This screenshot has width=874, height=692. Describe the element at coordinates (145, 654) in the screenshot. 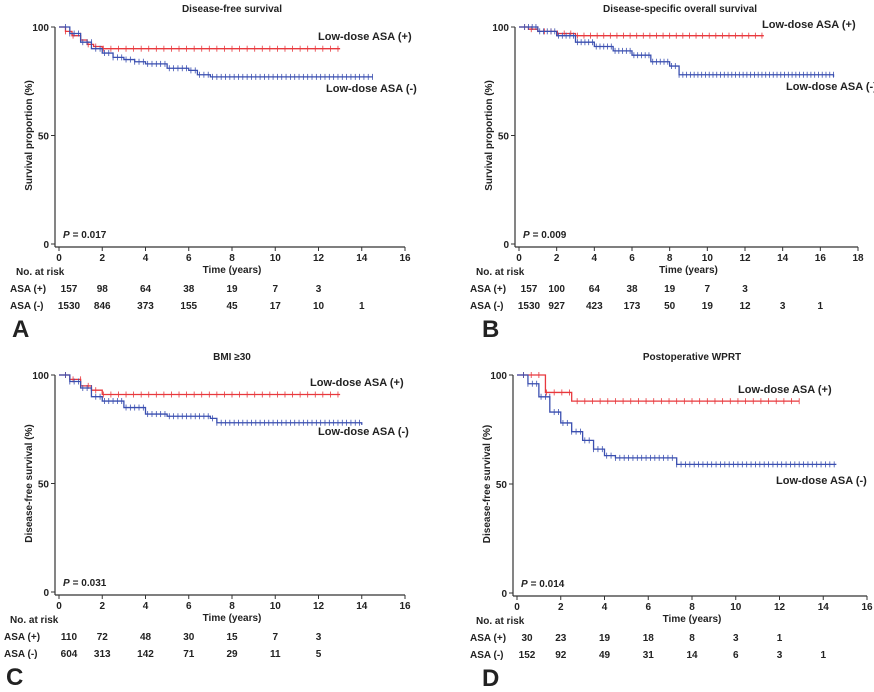

I see `risk-count: 142` at that location.